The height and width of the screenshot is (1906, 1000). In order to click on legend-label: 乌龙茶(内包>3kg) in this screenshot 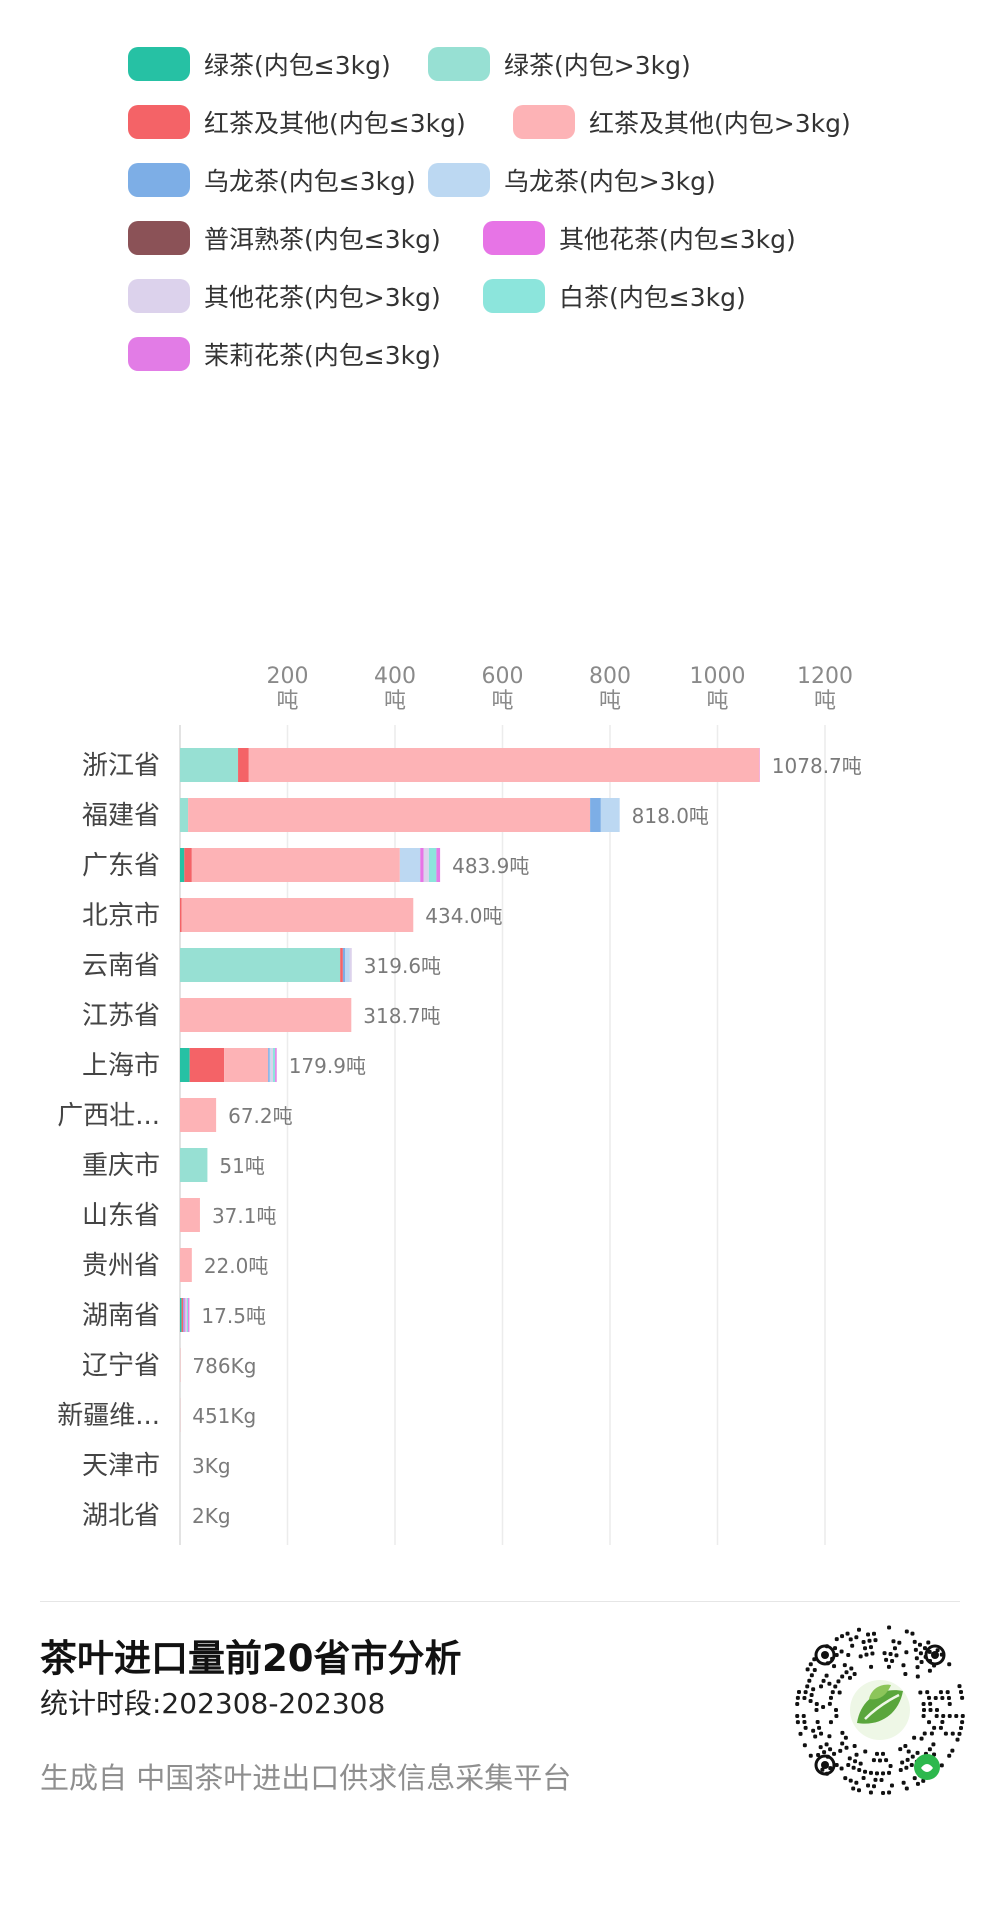, I will do `click(610, 181)`.